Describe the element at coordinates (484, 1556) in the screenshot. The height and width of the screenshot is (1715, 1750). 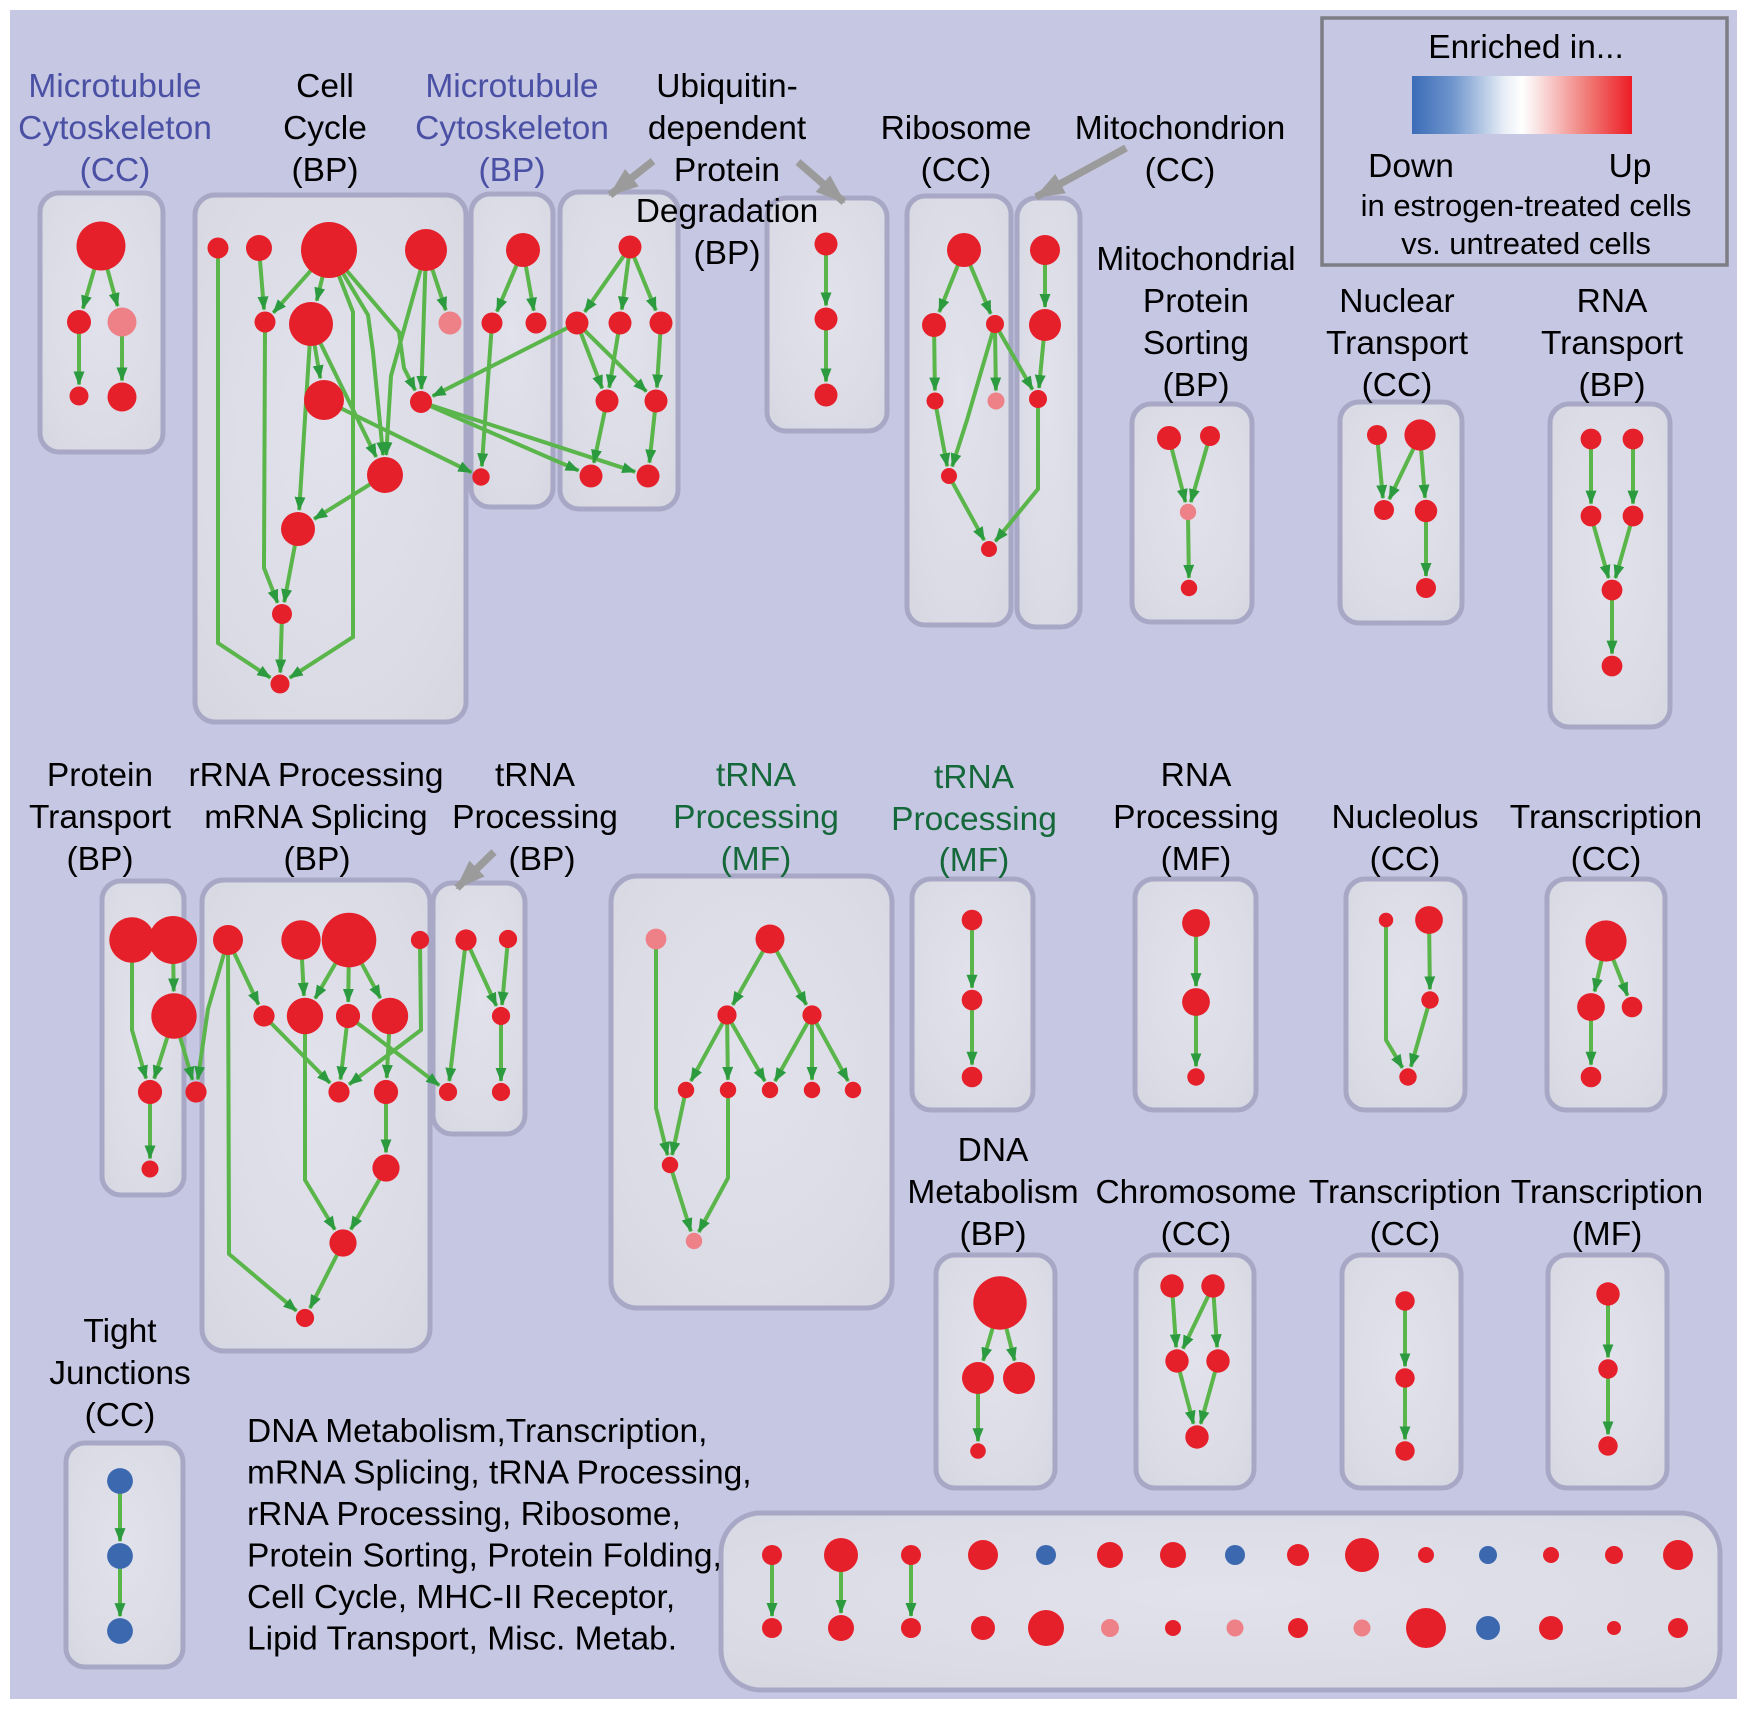
I see `svg-text:Protein Sorting, Protein Foldi: Protein Sorting, Protein Folding,` at that location.